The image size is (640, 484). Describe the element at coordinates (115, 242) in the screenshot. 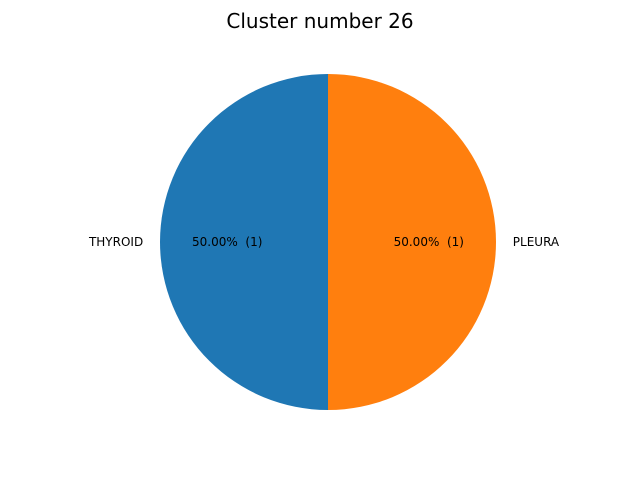

I see `slice-label-thyroid: THYROID` at that location.